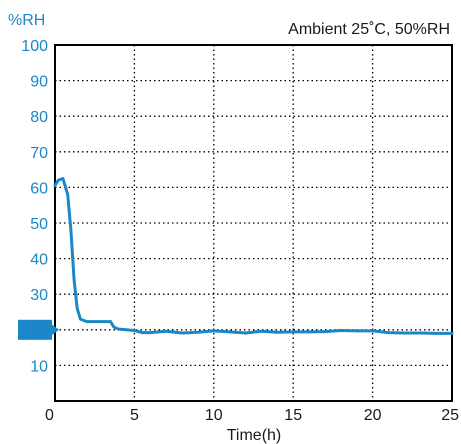 This screenshot has height=444, width=461. I want to click on x-tick-label: 20, so click(373, 415).